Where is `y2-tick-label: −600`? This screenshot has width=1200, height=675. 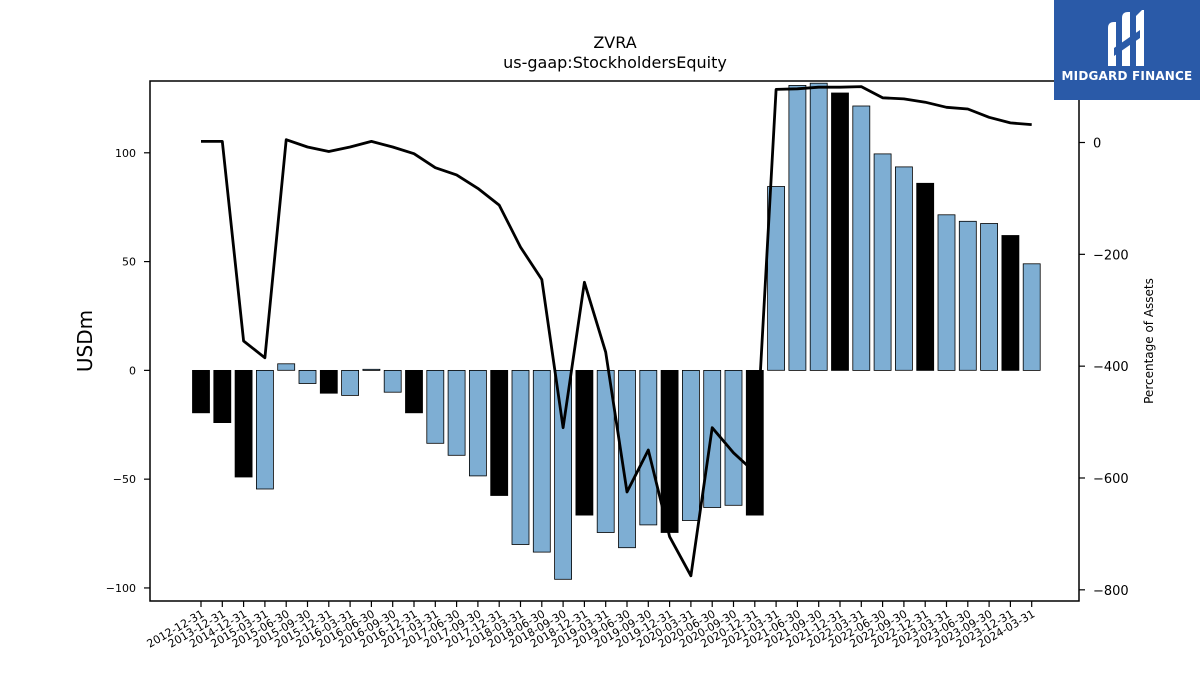 y2-tick-label: −600 is located at coordinates (1111, 479).